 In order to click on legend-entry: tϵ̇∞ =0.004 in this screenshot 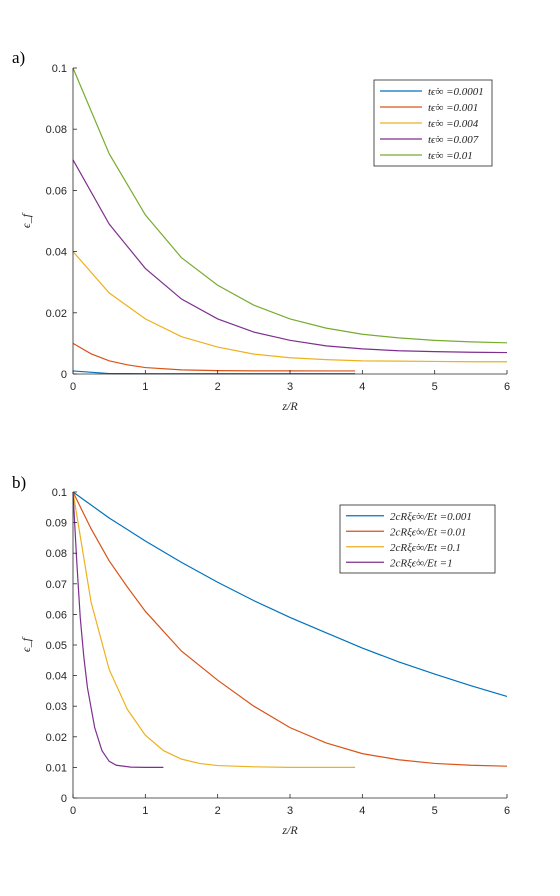, I will do `click(453, 124)`.